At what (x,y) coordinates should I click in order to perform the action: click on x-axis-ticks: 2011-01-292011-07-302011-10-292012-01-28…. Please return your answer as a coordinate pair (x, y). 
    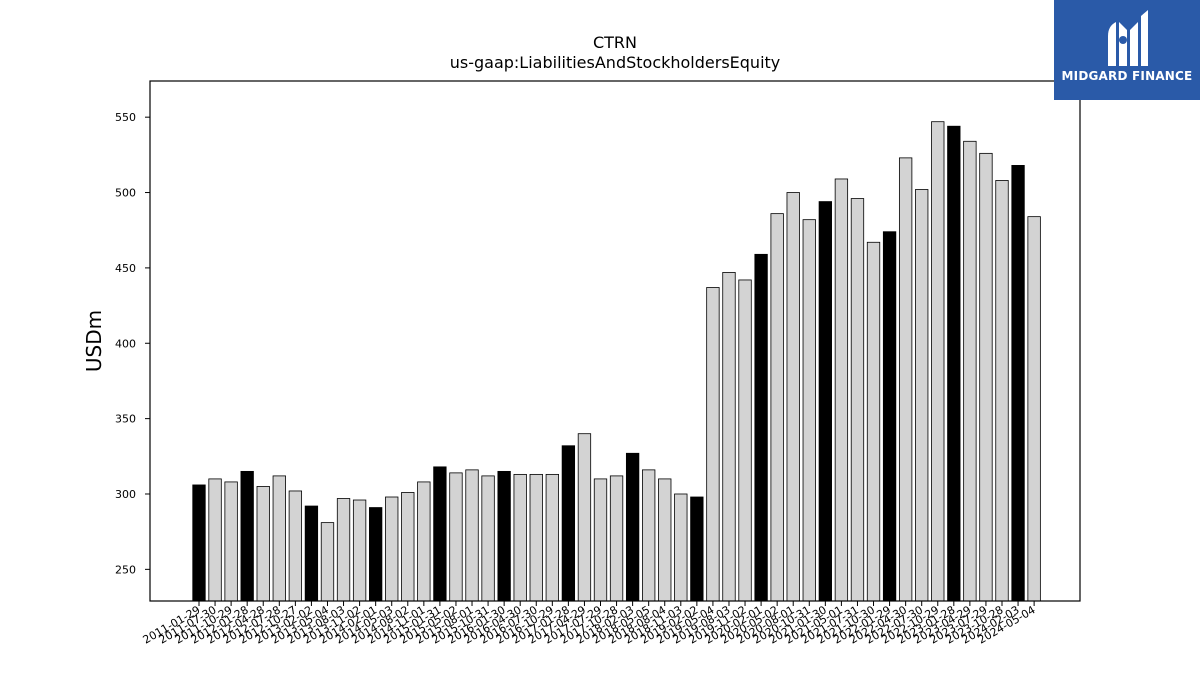
    Looking at the image, I should click on (589, 624).